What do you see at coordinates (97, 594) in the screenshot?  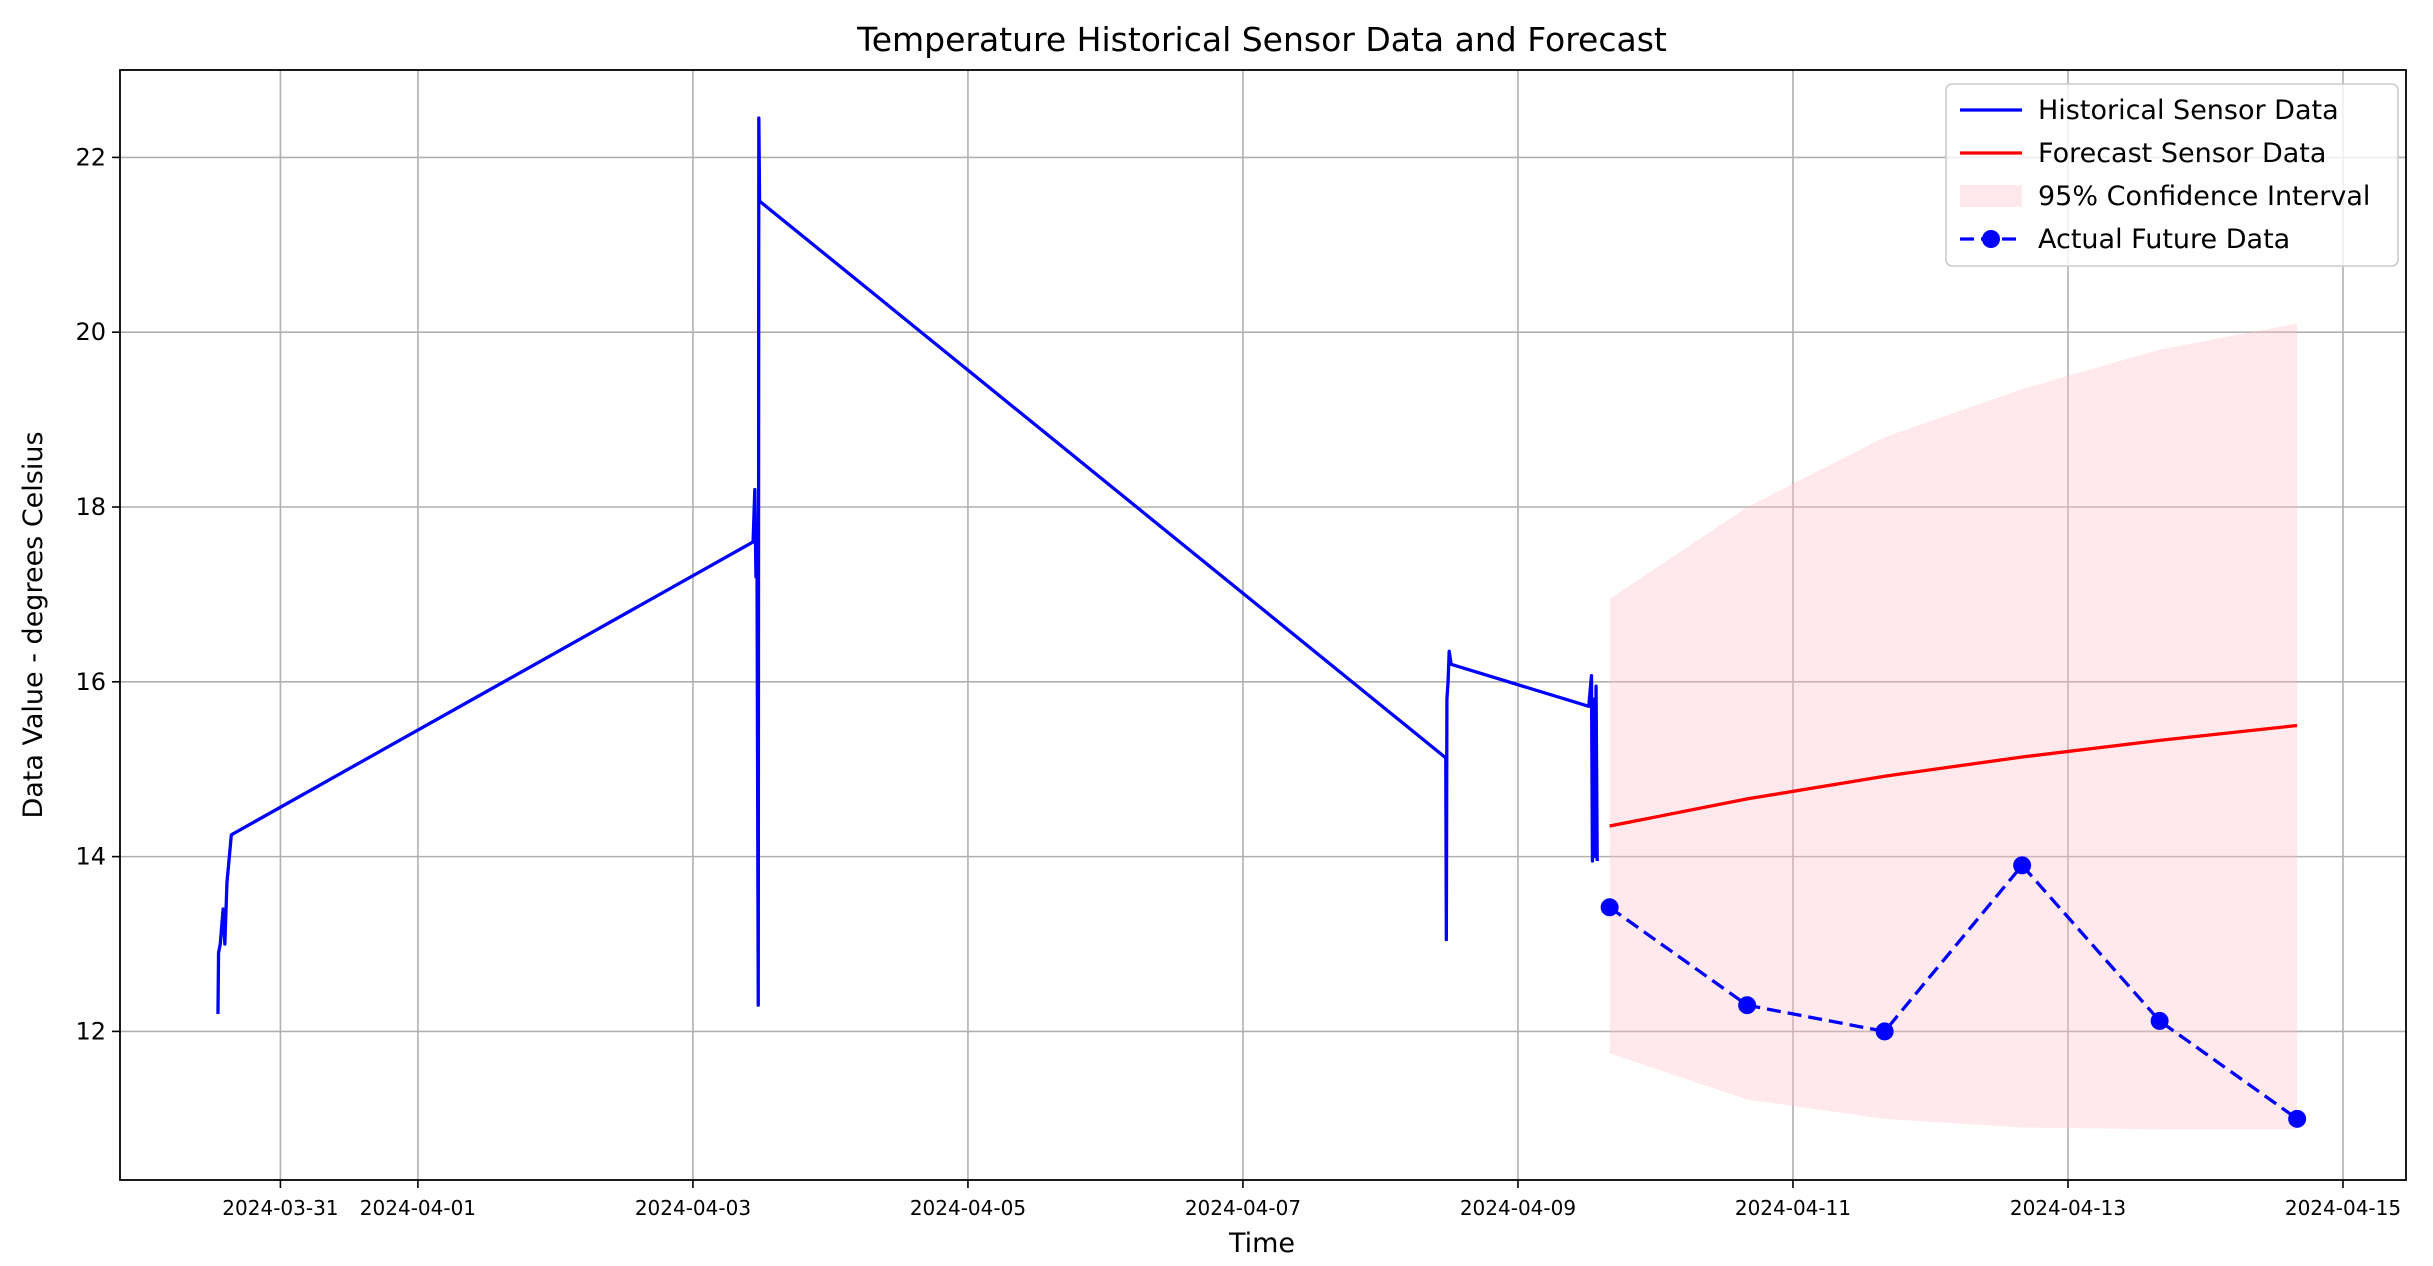 I see `y-axis-ticks: 12 14 16 18 20 22` at bounding box center [97, 594].